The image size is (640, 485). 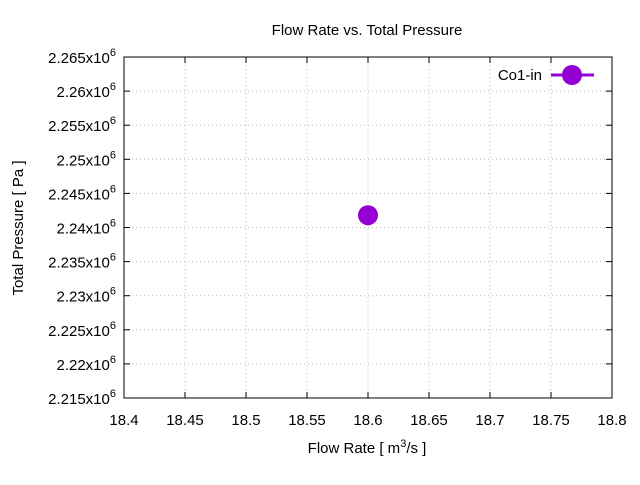 I want to click on legend: Co1-in, so click(x=546, y=75).